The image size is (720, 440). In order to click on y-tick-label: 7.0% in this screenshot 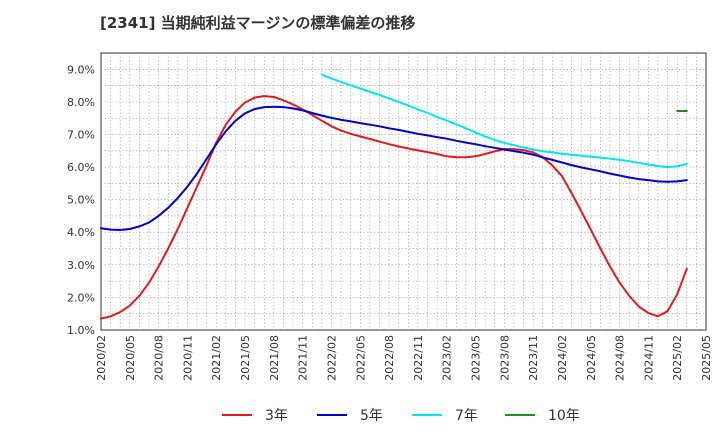, I will do `click(81, 134)`.